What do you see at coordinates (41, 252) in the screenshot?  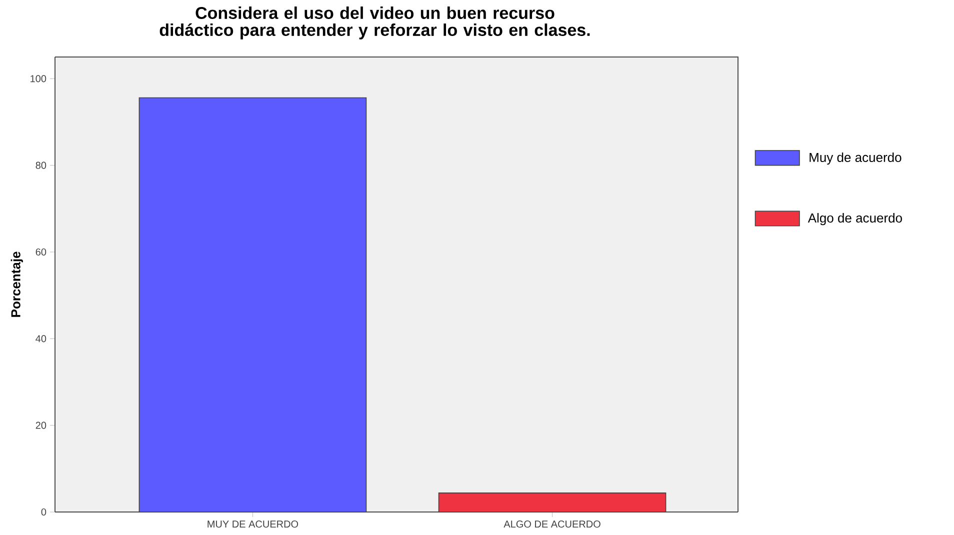 I see `y-tick-label: 60` at bounding box center [41, 252].